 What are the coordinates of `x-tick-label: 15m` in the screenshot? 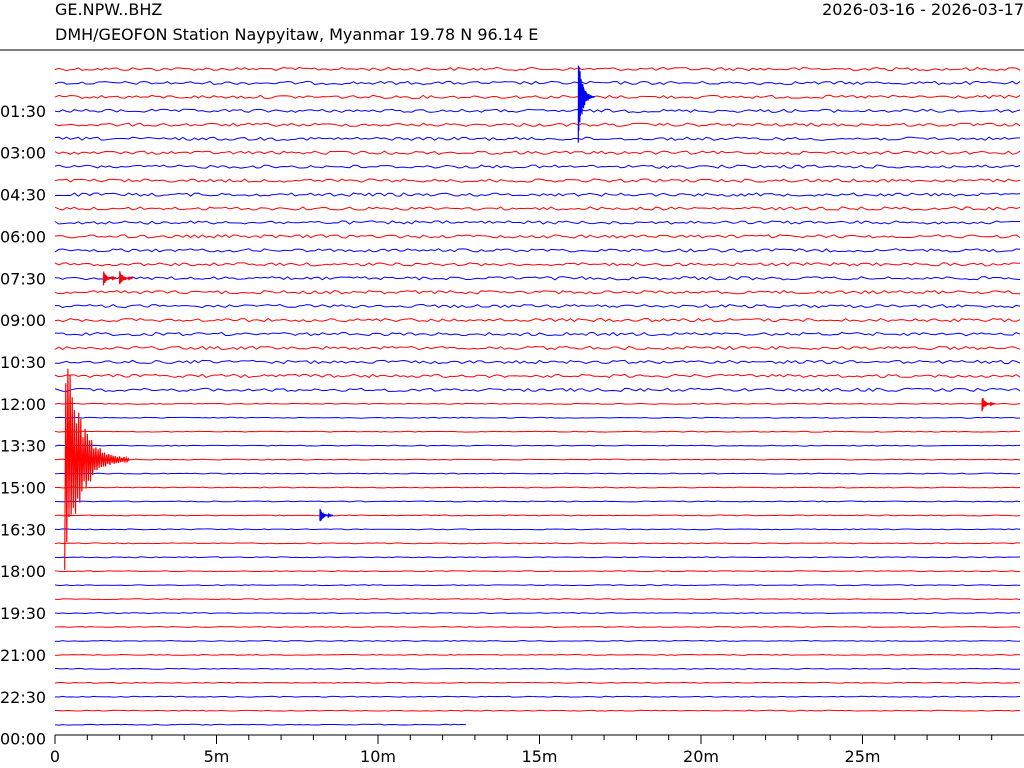 It's located at (540, 756).